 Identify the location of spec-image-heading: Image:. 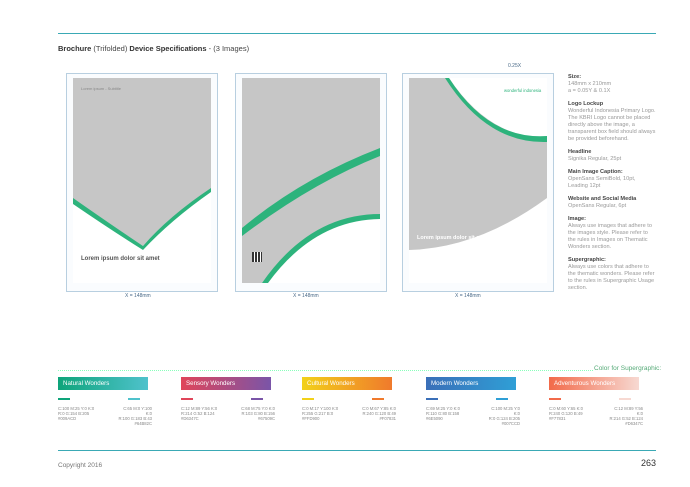
(577, 219).